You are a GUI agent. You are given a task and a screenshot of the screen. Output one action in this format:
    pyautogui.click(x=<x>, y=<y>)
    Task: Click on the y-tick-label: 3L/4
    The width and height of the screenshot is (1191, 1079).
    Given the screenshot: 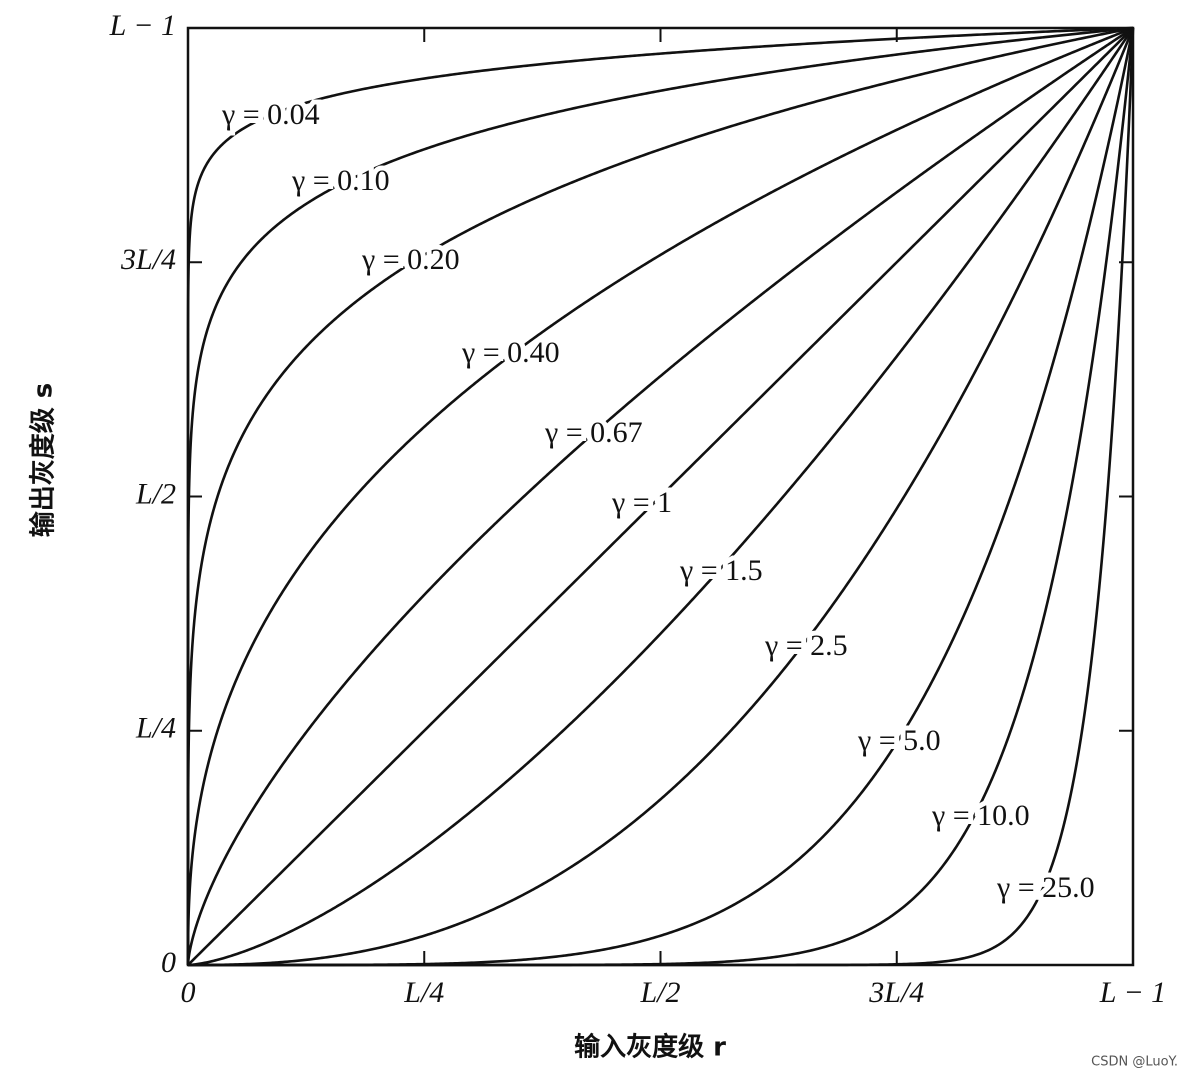 What is the action you would take?
    pyautogui.click(x=148, y=259)
    